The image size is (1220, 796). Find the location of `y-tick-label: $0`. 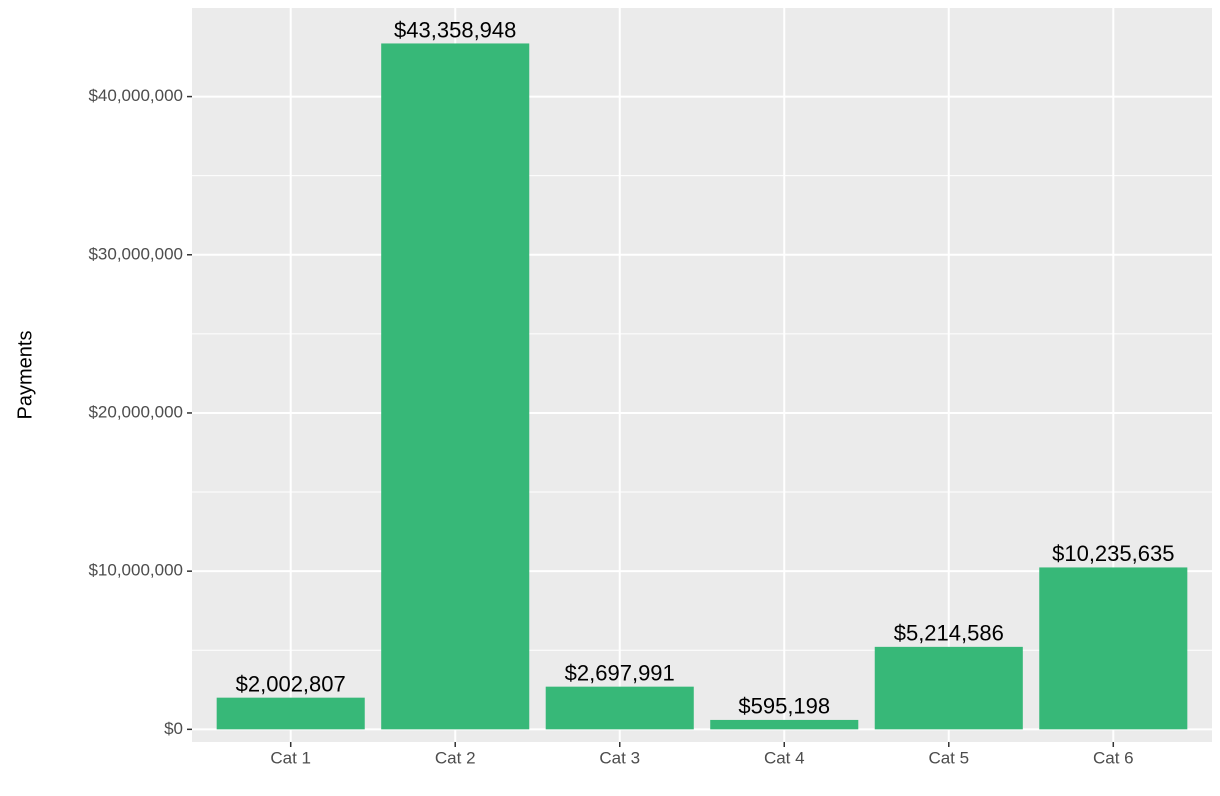

y-tick-label: $0 is located at coordinates (173, 728).